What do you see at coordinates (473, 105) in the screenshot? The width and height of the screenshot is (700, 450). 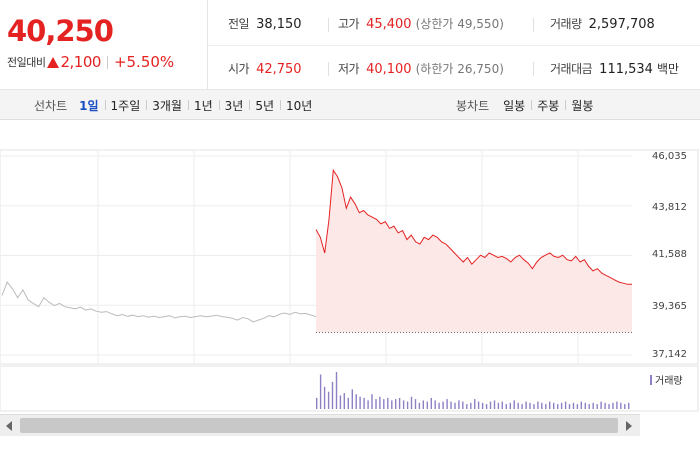 I see `candle-chart-label: 봉차트` at bounding box center [473, 105].